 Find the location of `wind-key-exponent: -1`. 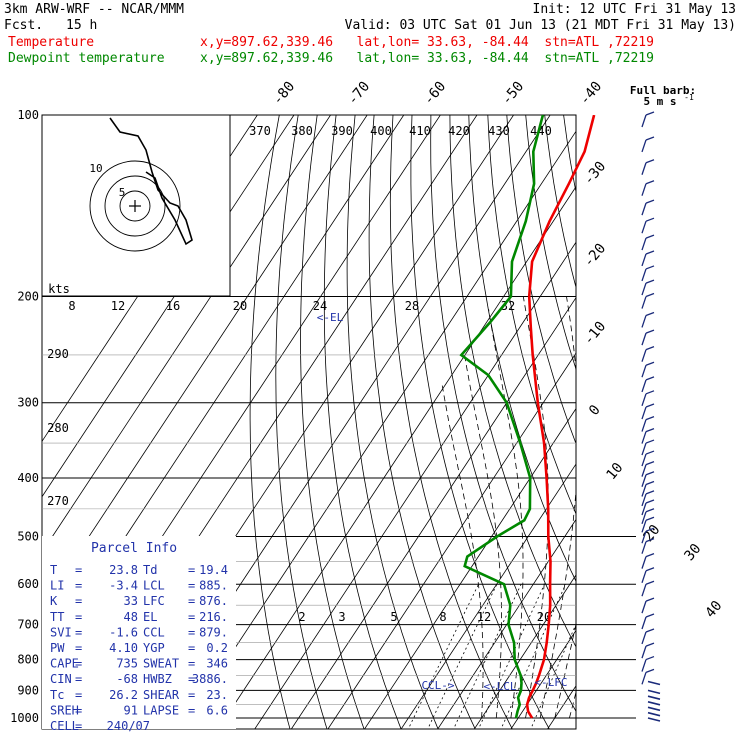

wind-key-exponent: -1 is located at coordinates (689, 97).